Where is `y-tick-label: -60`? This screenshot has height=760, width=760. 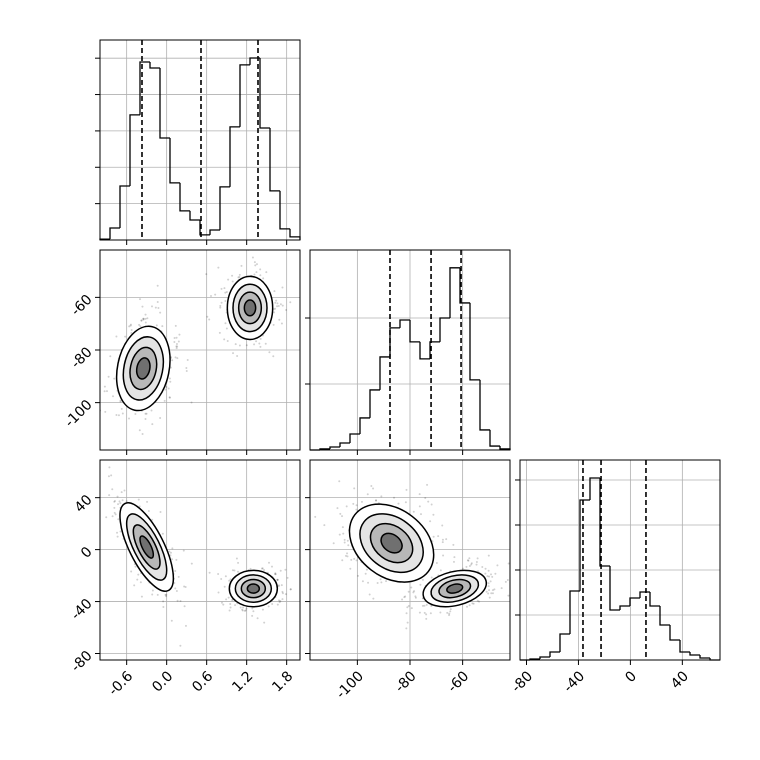 y-tick-label: -60 is located at coordinates (81, 305).